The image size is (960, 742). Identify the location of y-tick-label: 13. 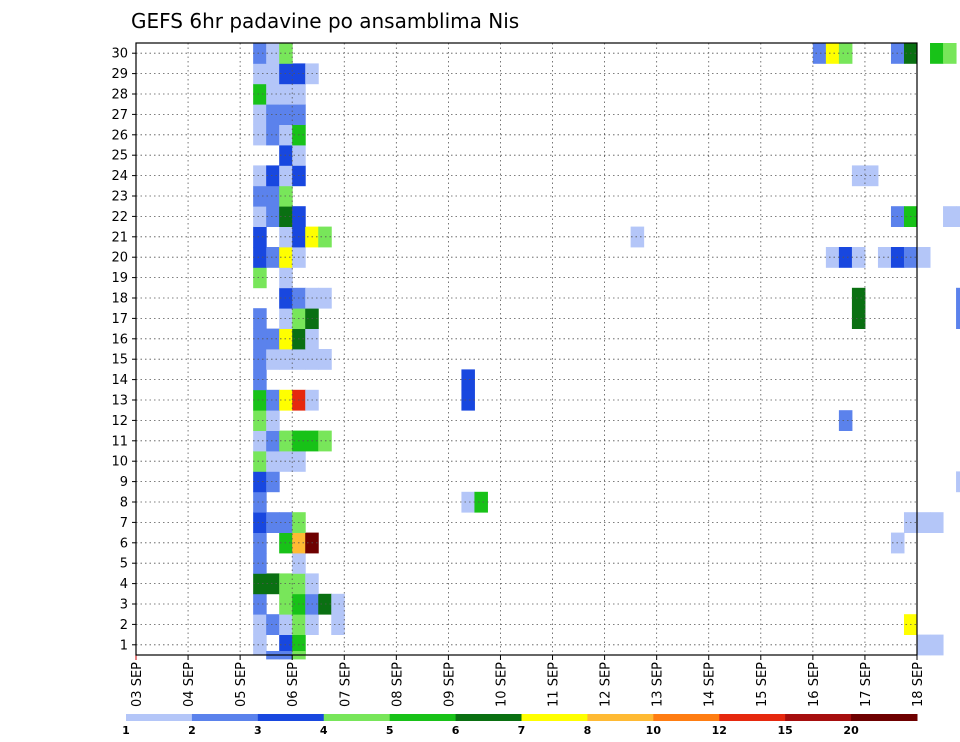
(119, 401).